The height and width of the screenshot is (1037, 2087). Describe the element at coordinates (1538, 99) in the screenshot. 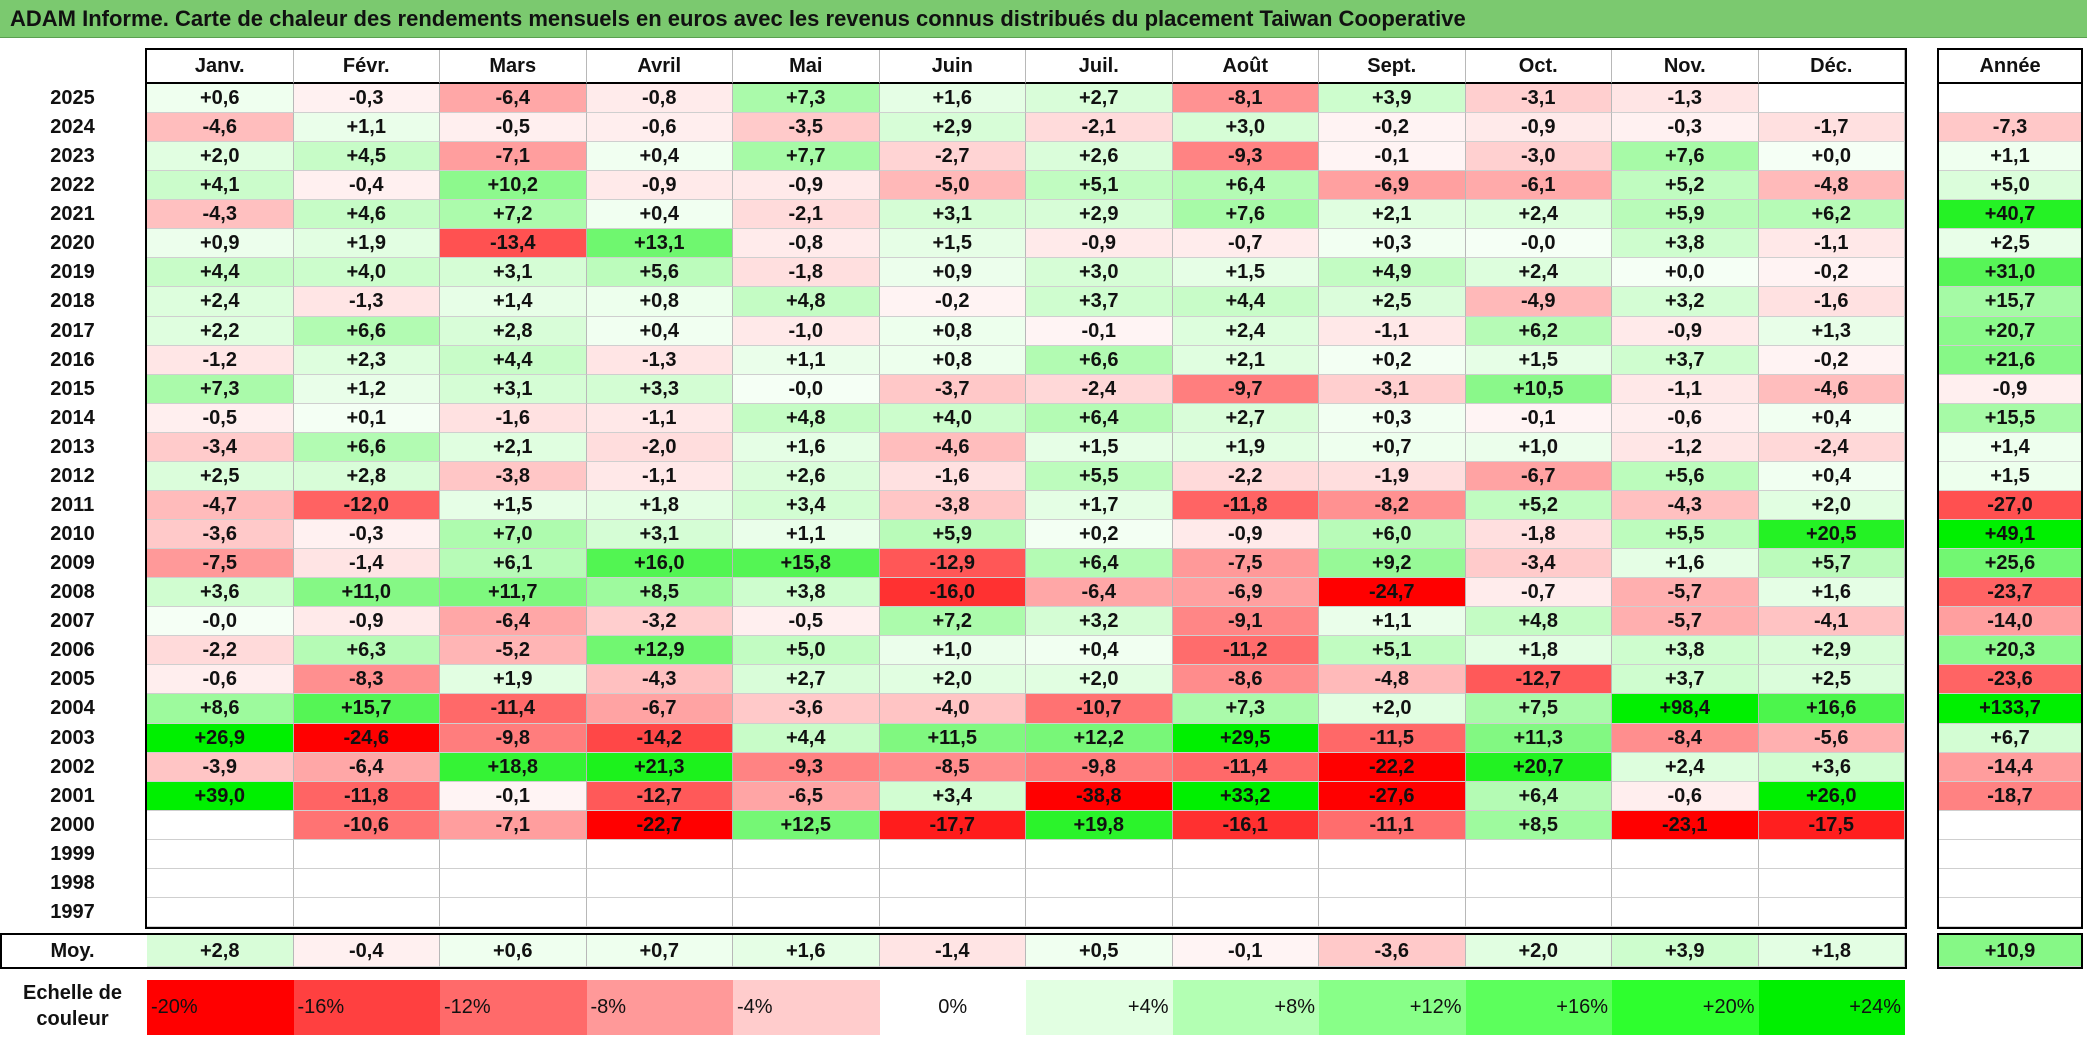

I see `heatmap-cell: -3,1` at that location.